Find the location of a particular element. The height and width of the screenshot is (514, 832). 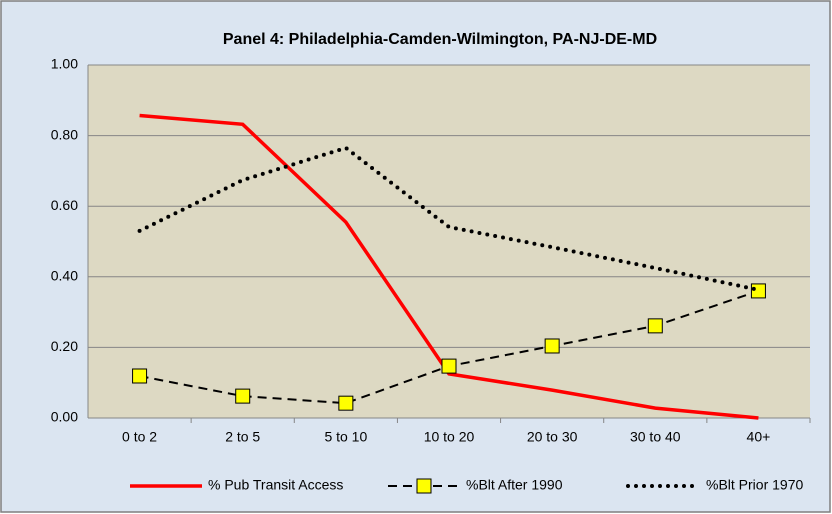

x-tick-label: 10 to 20 is located at coordinates (449, 437).